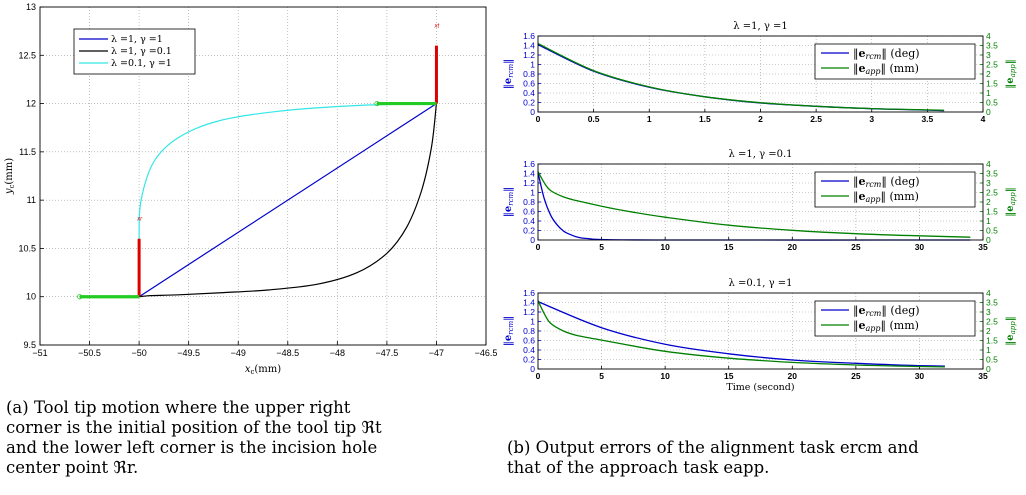 The width and height of the screenshot is (1026, 495). What do you see at coordinates (31, 104) in the screenshot?
I see `y-tick-label: 12` at bounding box center [31, 104].